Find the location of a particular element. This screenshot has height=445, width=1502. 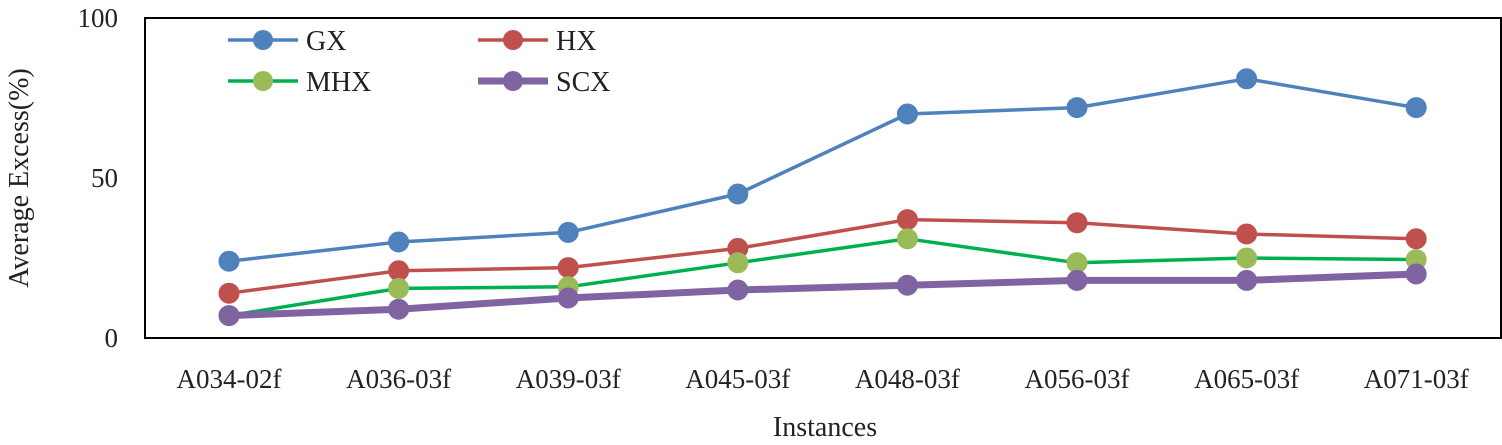

x-tick-label: A048-03f is located at coordinates (907, 379).